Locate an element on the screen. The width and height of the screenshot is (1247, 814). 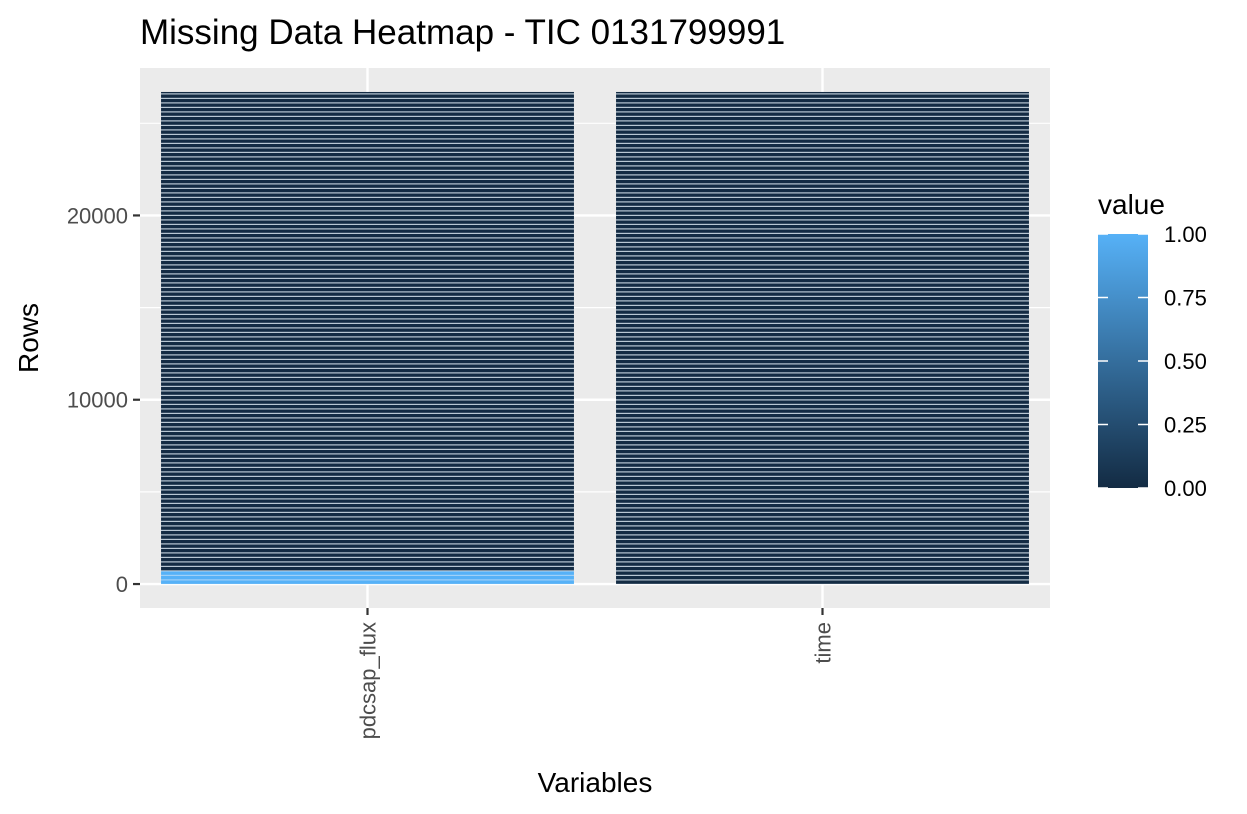
y-axis: 0 10000 20000 is located at coordinates (103, 400).